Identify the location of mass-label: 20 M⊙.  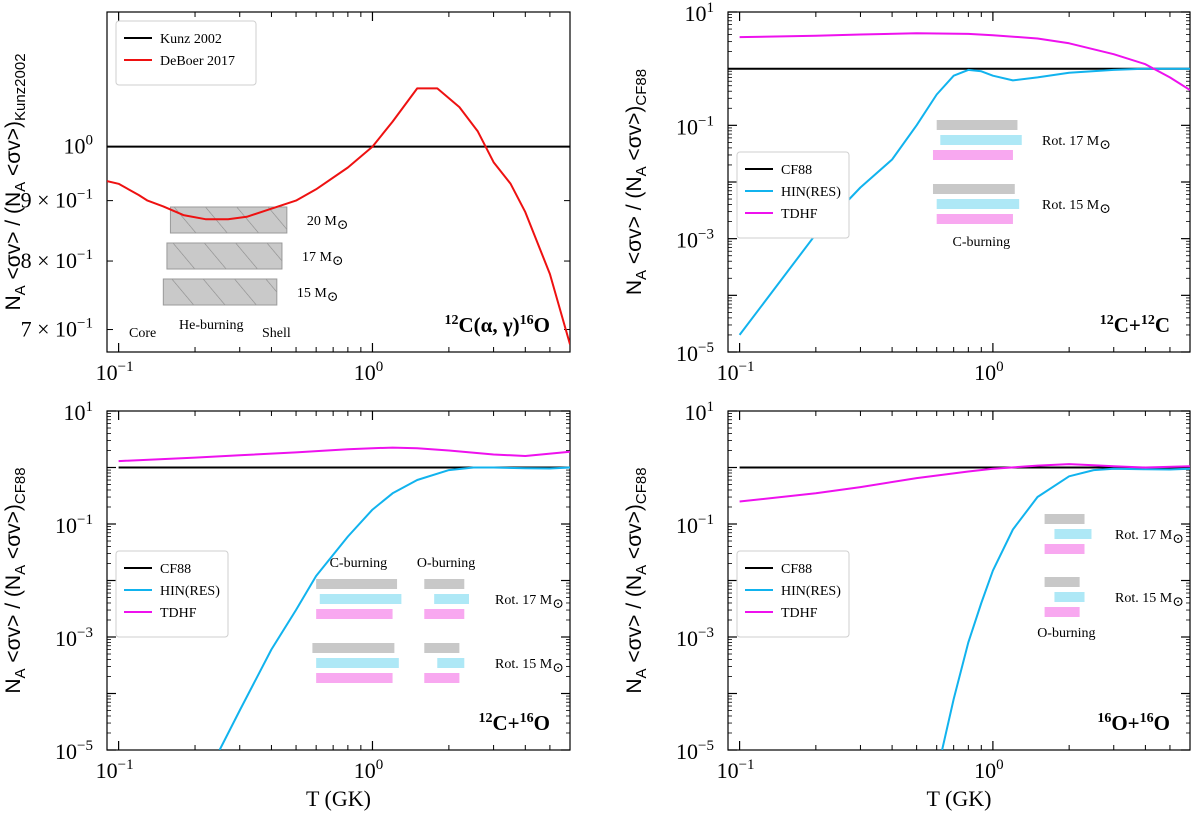
(328, 223).